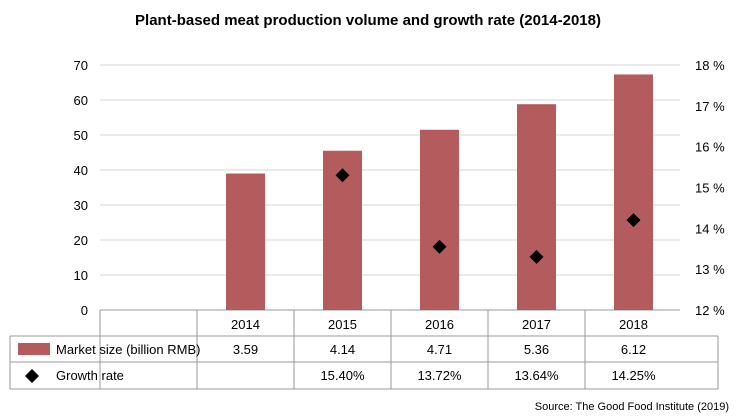  Describe the element at coordinates (439, 375) in the screenshot. I see `growth-rate-value: 13.72%` at that location.